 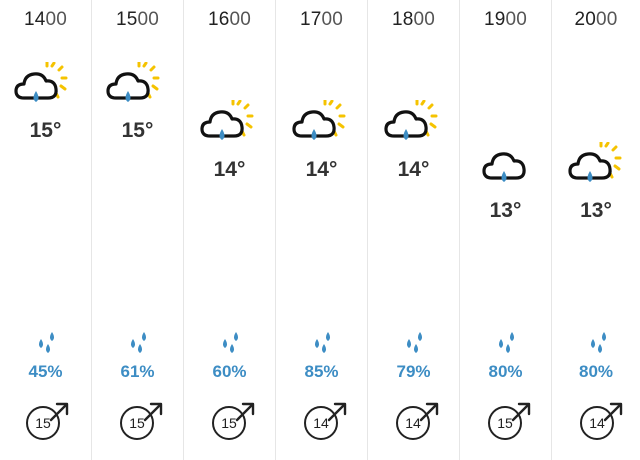 I want to click on hour-column: 1900 13° 80% 15, so click(x=506, y=230).